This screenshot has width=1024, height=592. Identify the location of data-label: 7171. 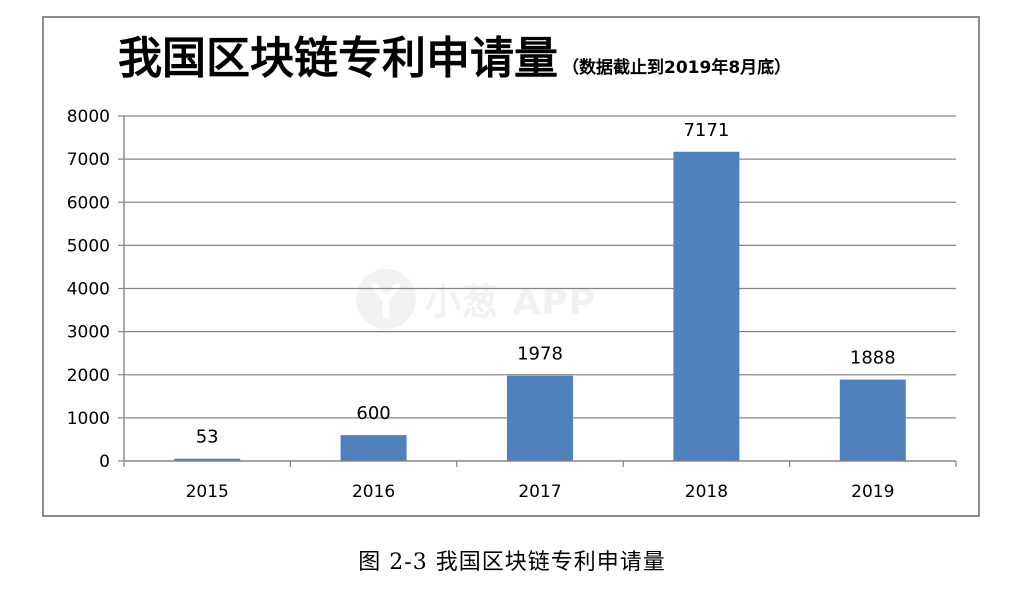
(706, 130).